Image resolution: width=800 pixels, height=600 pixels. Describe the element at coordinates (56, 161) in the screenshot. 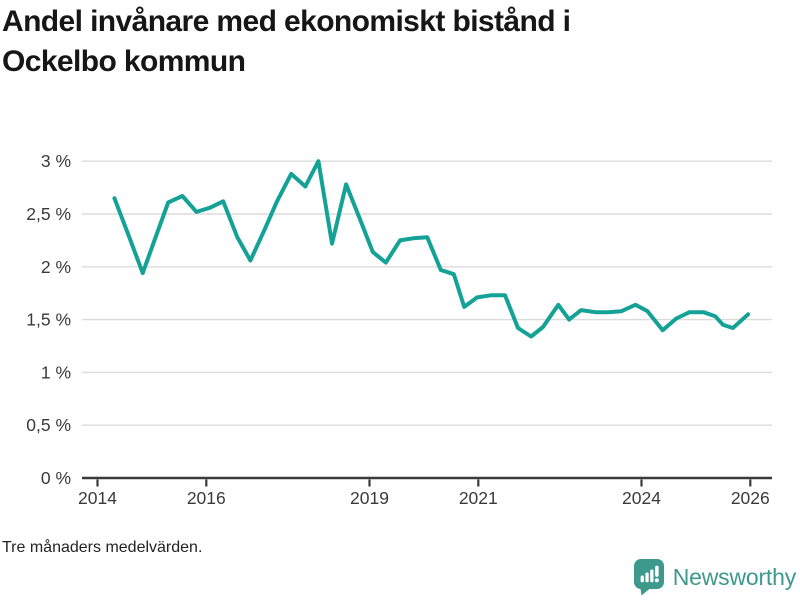

I see `y-axis-tick-label: 3 %` at that location.